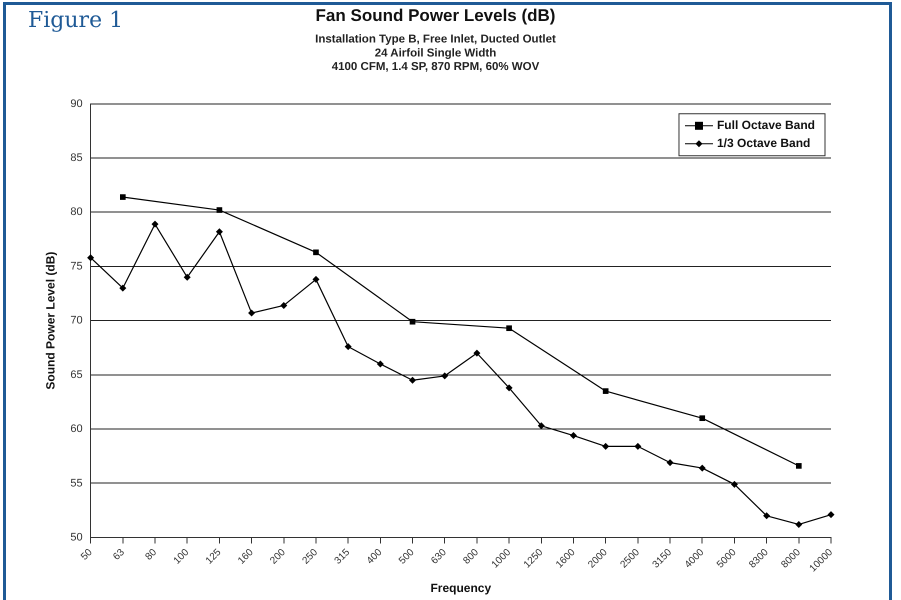 The height and width of the screenshot is (600, 901). What do you see at coordinates (76, 537) in the screenshot?
I see `y-tick-label: 50` at bounding box center [76, 537].